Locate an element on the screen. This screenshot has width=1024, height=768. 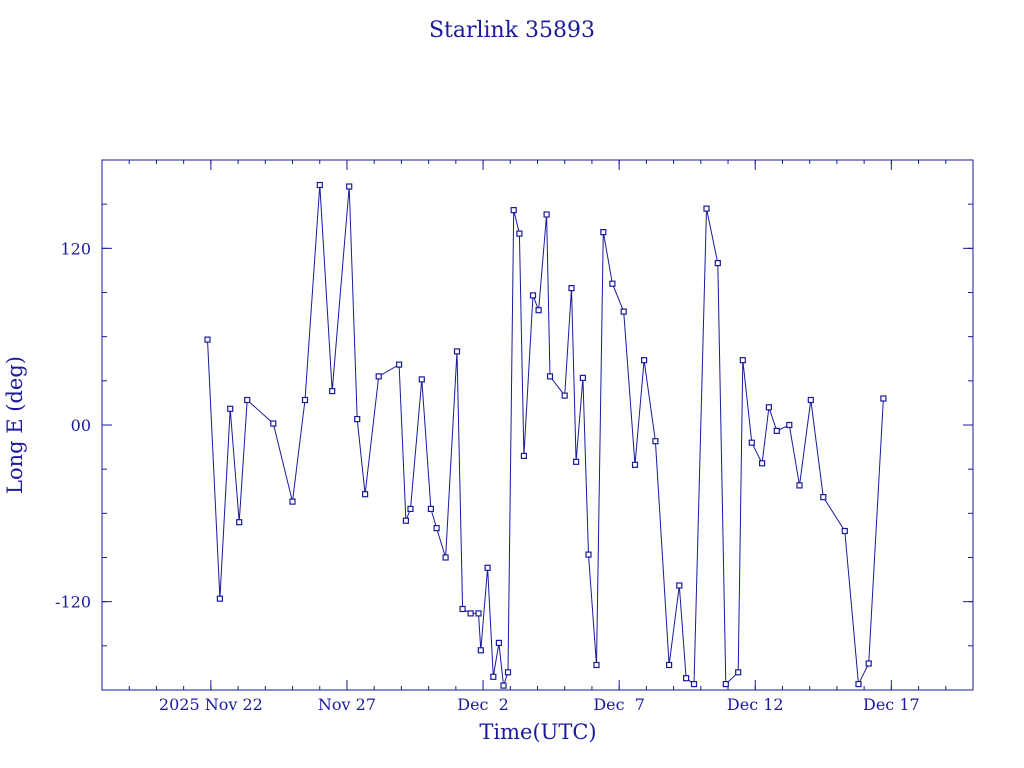
x-tick-label: Dec 12 is located at coordinates (755, 704).